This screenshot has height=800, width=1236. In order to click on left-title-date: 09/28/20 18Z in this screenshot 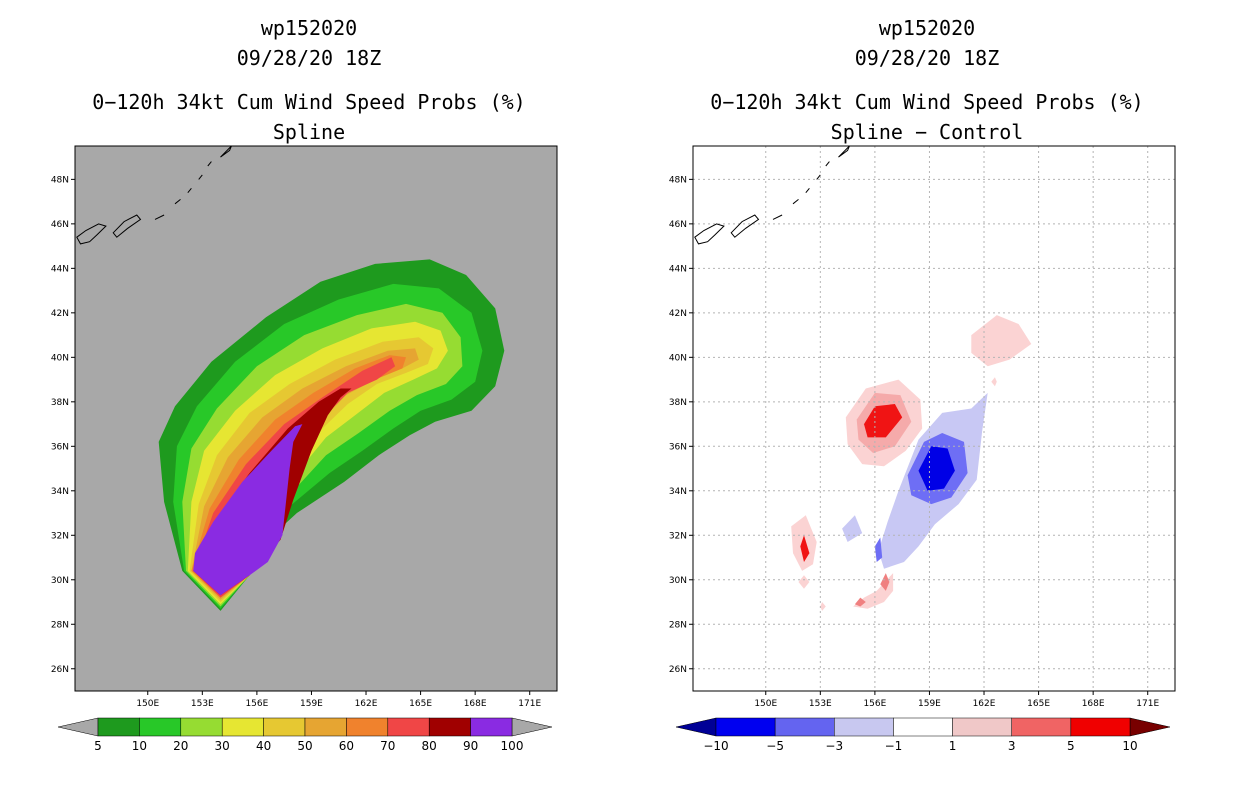, I will do `click(309, 58)`.